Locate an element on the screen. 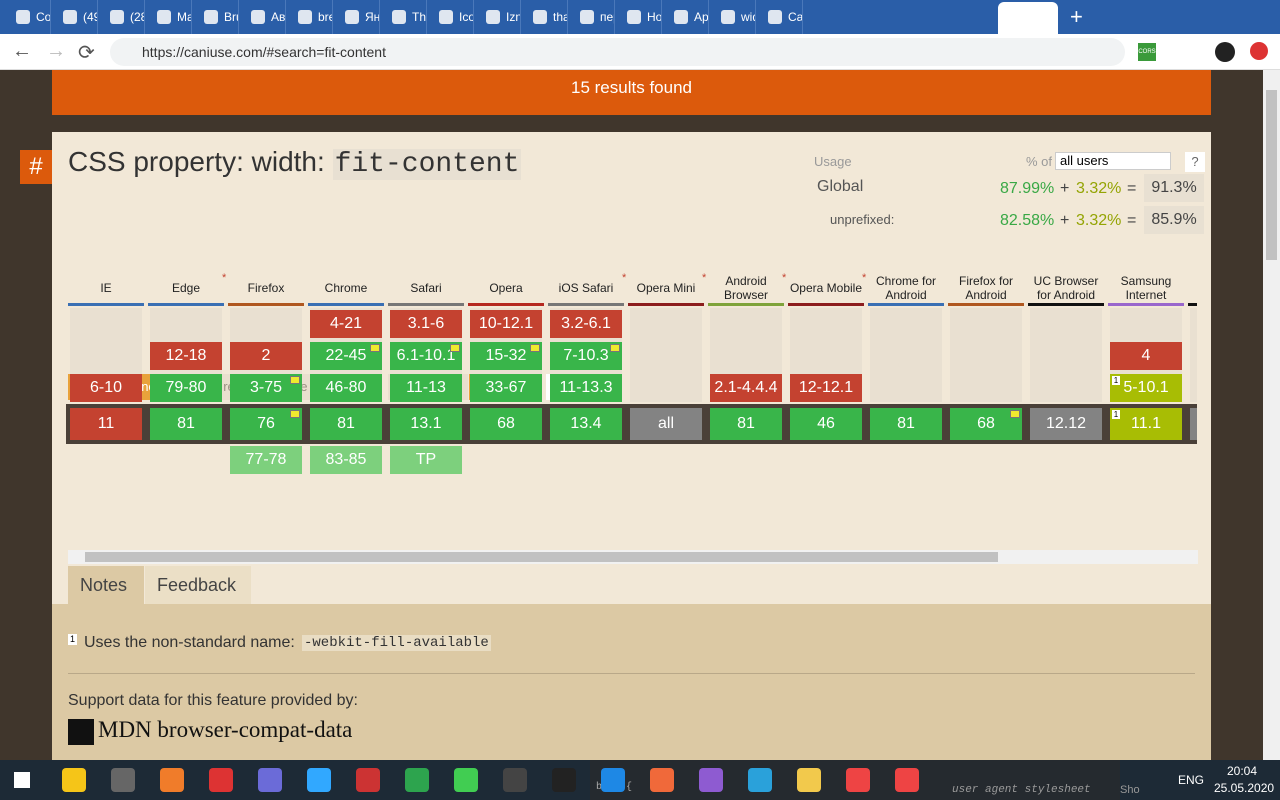 This screenshot has width=1280, height=800. support-cell: 33-67 is located at coordinates (506, 388).